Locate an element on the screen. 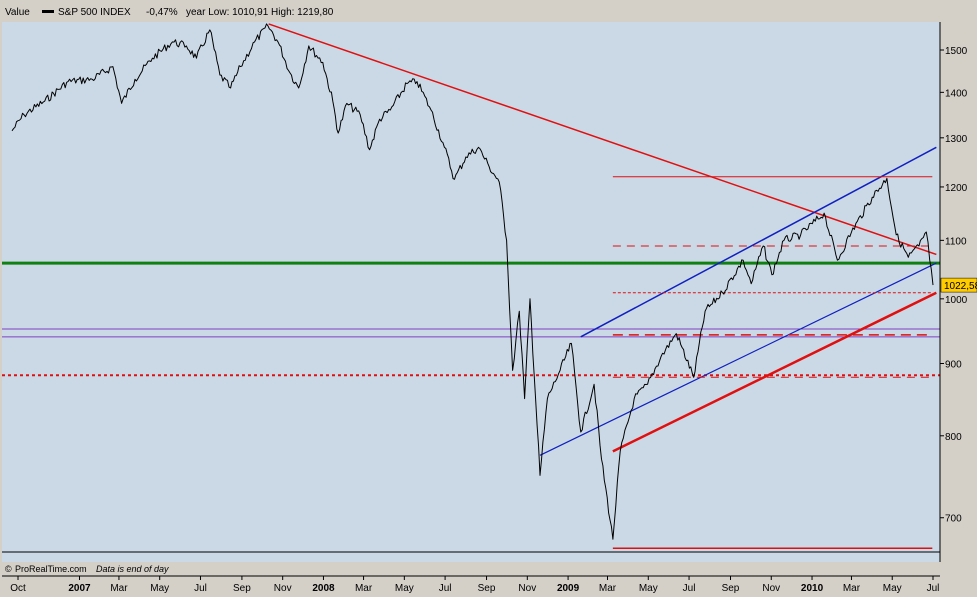 This screenshot has height=597, width=977. series-name: S&P 500 INDEX is located at coordinates (94, 12).